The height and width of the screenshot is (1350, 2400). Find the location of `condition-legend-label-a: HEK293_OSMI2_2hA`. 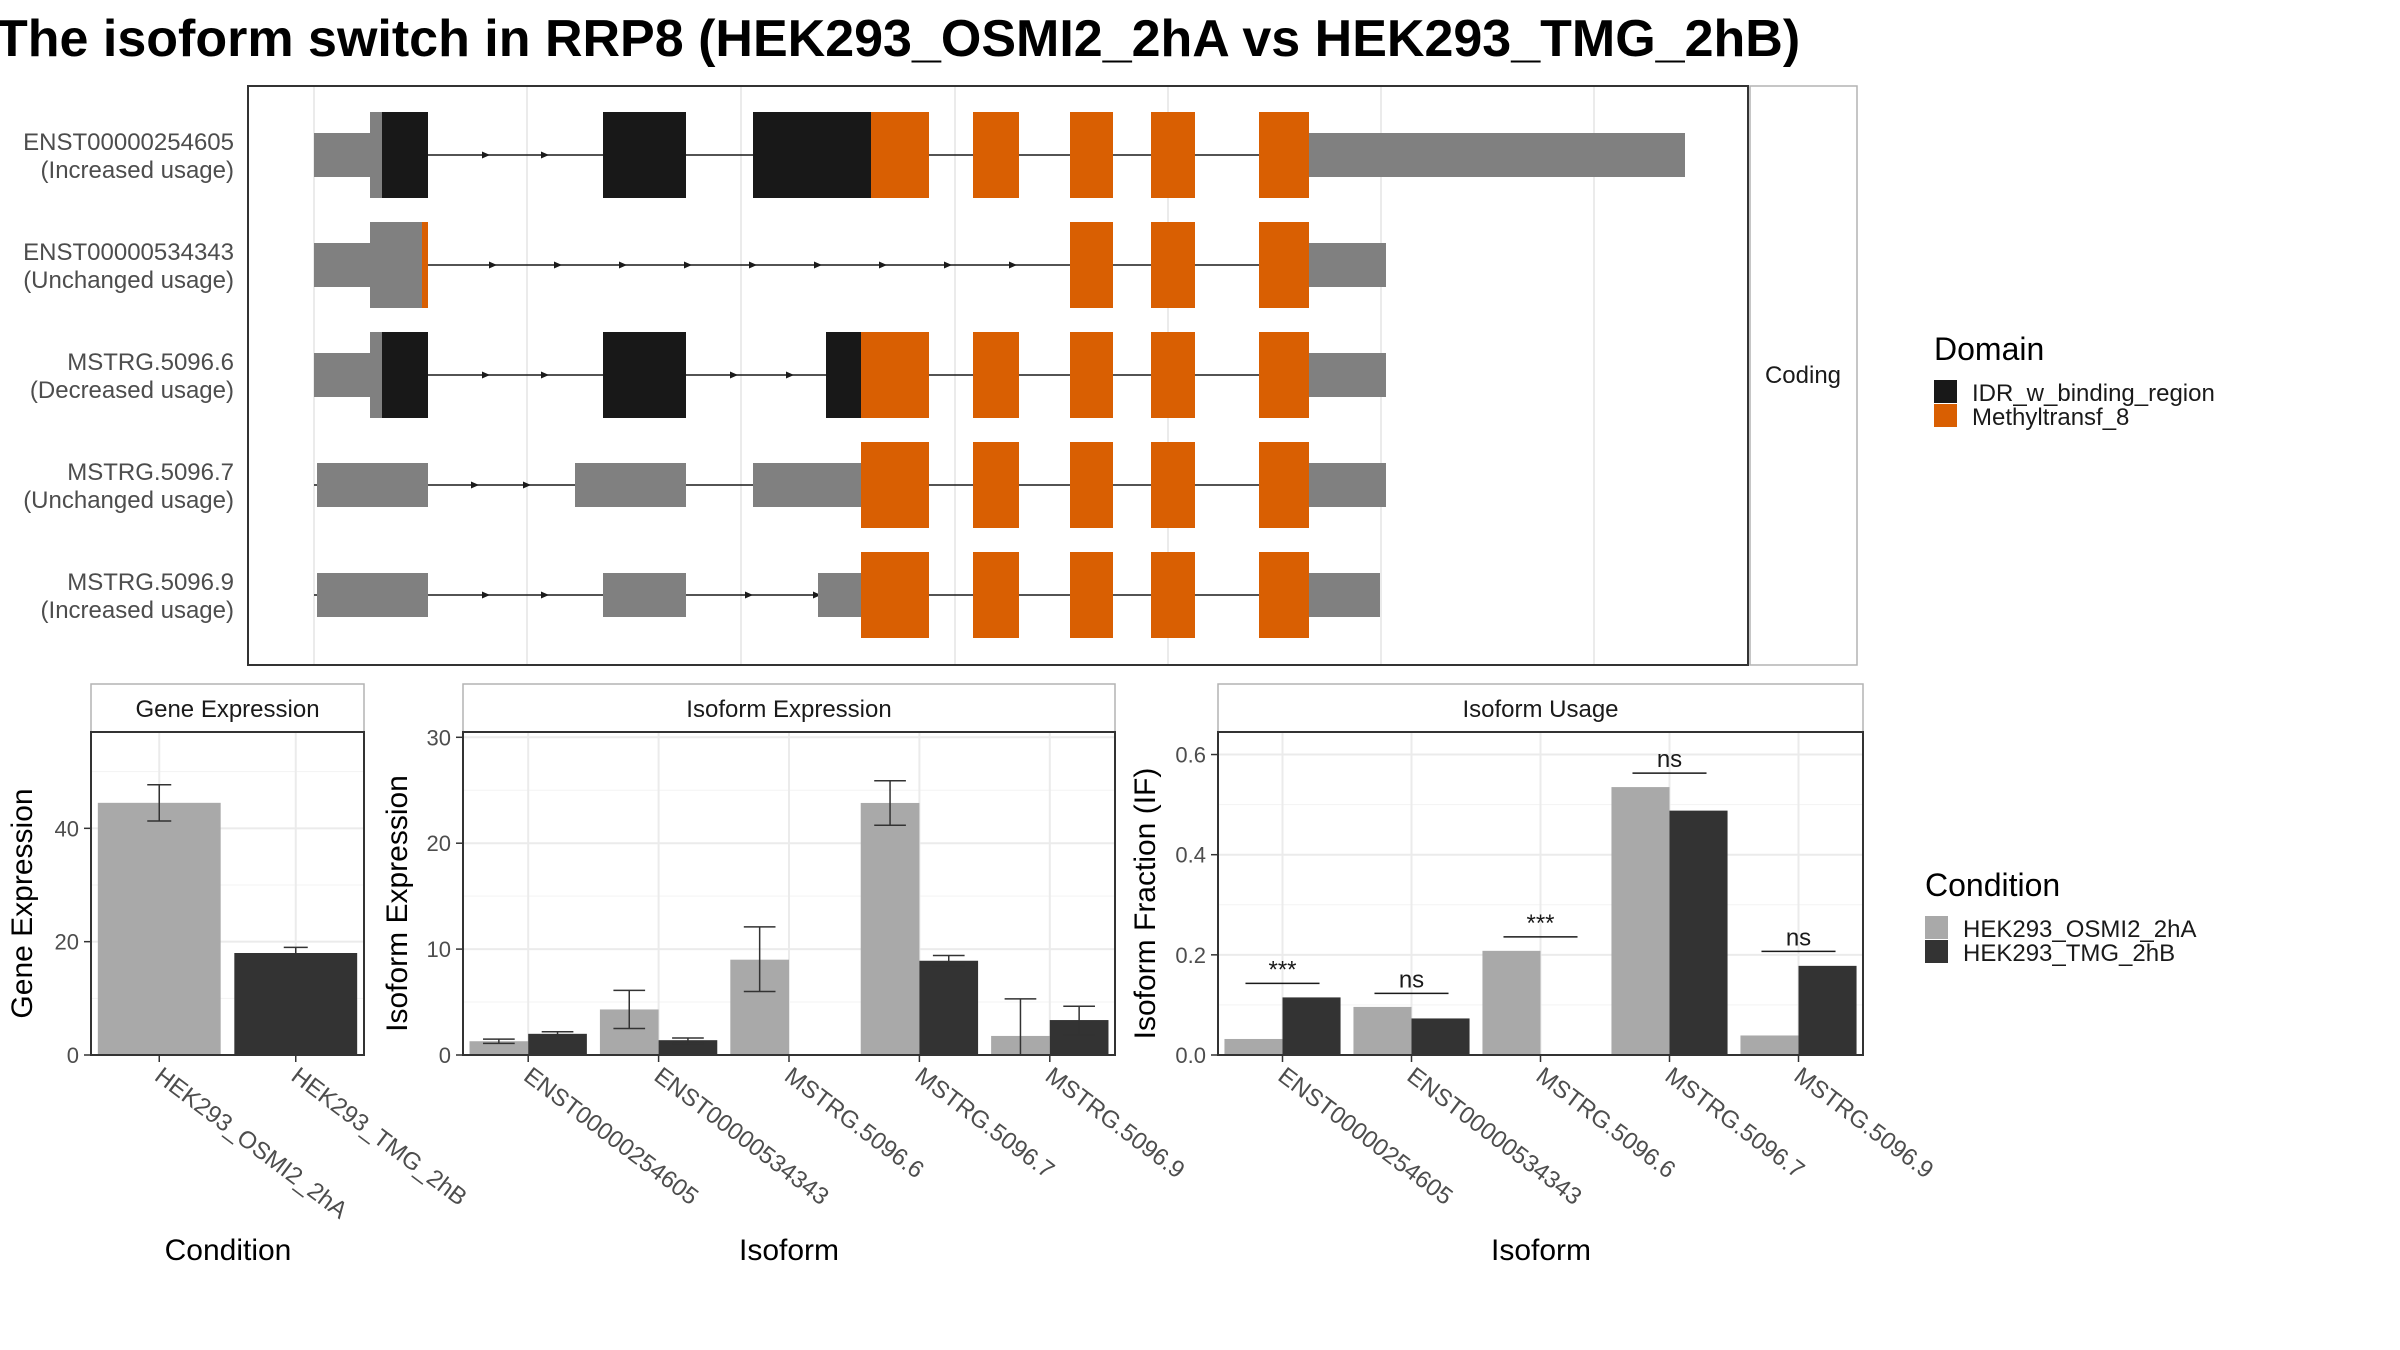

condition-legend-label-a: HEK293_OSMI2_2hA is located at coordinates (2079, 929).